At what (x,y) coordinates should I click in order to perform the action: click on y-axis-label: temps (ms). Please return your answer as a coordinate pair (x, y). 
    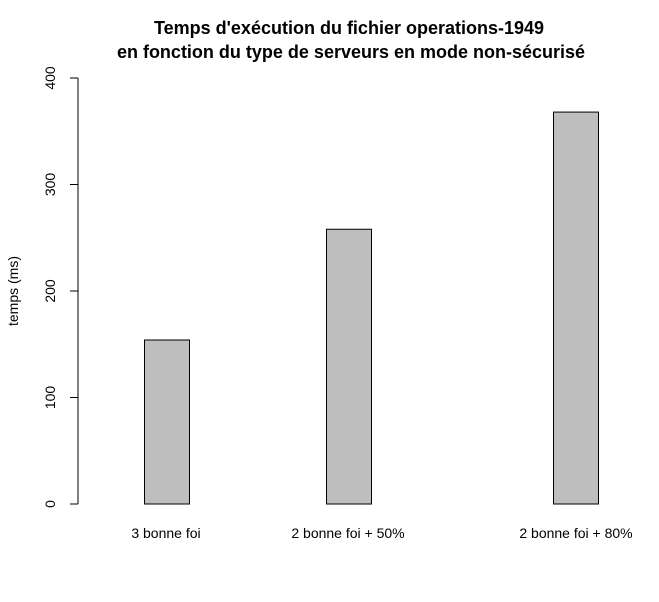
    Looking at the image, I should click on (13, 291).